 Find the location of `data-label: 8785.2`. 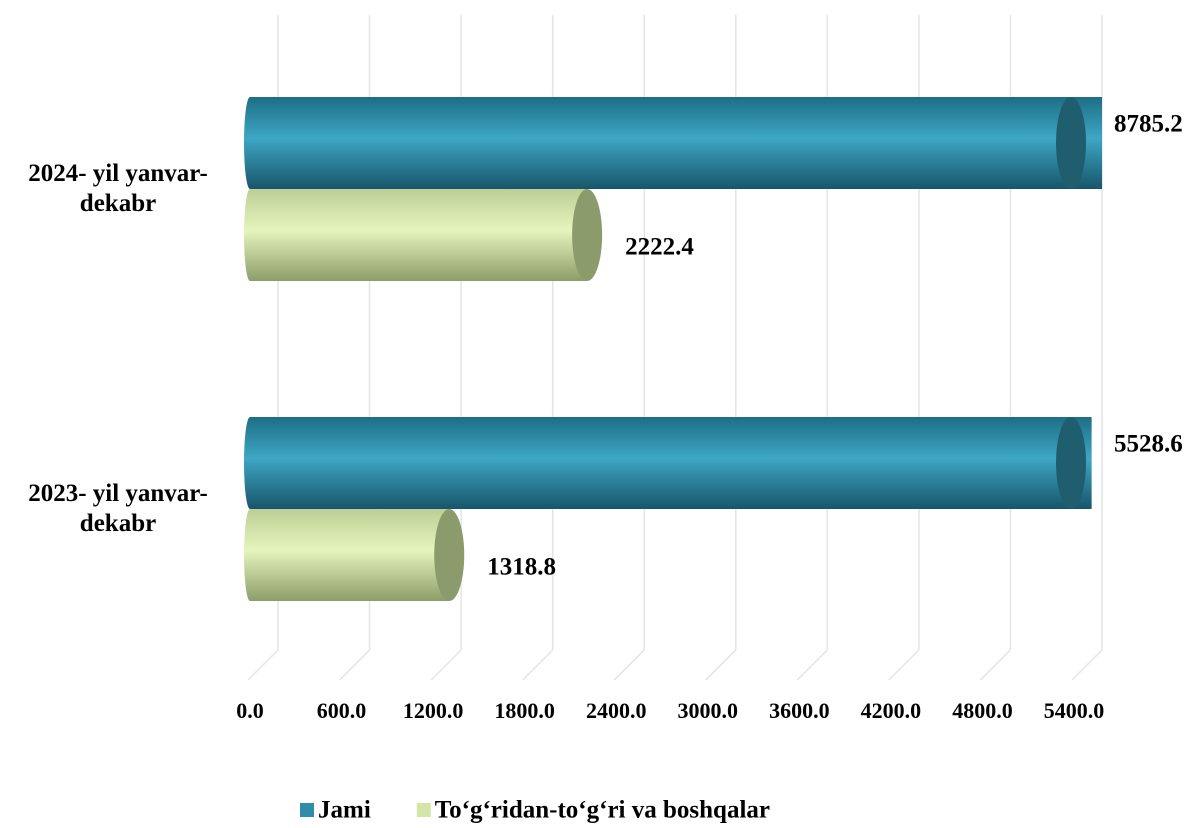

data-label: 8785.2 is located at coordinates (1148, 124).